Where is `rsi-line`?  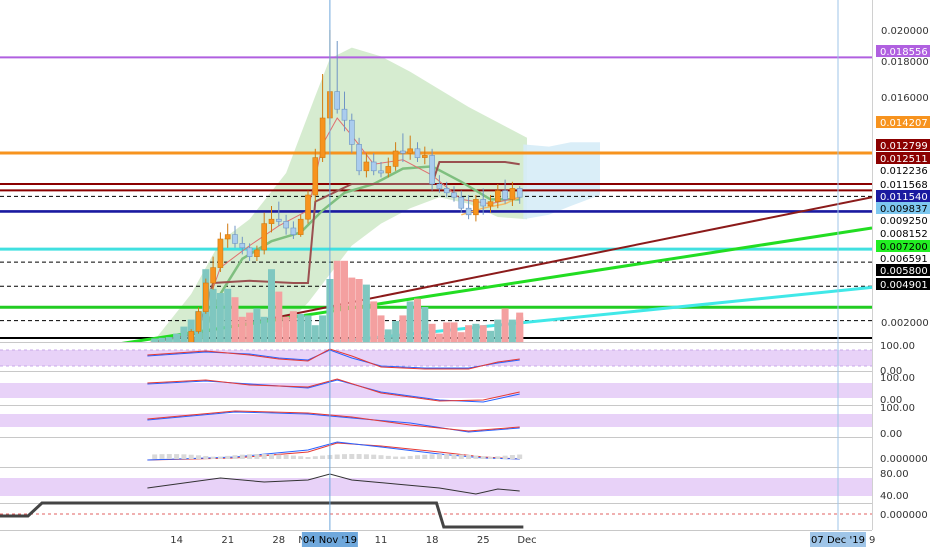 rsi-line is located at coordinates (333, 484).